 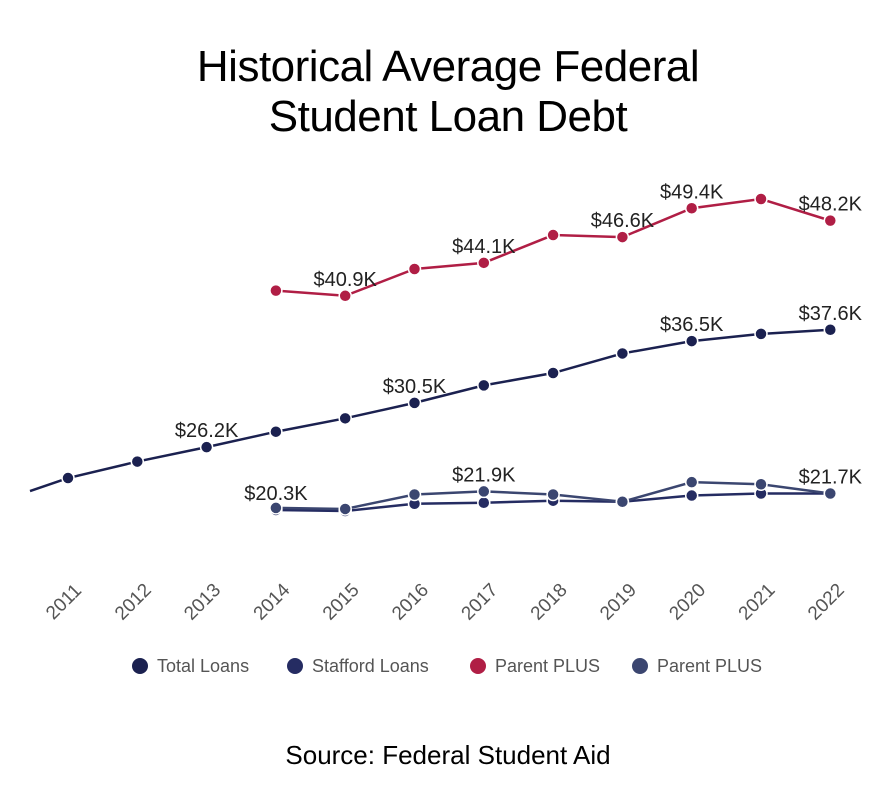 What do you see at coordinates (480, 602) in the screenshot?
I see `x-tick-label: 2017` at bounding box center [480, 602].